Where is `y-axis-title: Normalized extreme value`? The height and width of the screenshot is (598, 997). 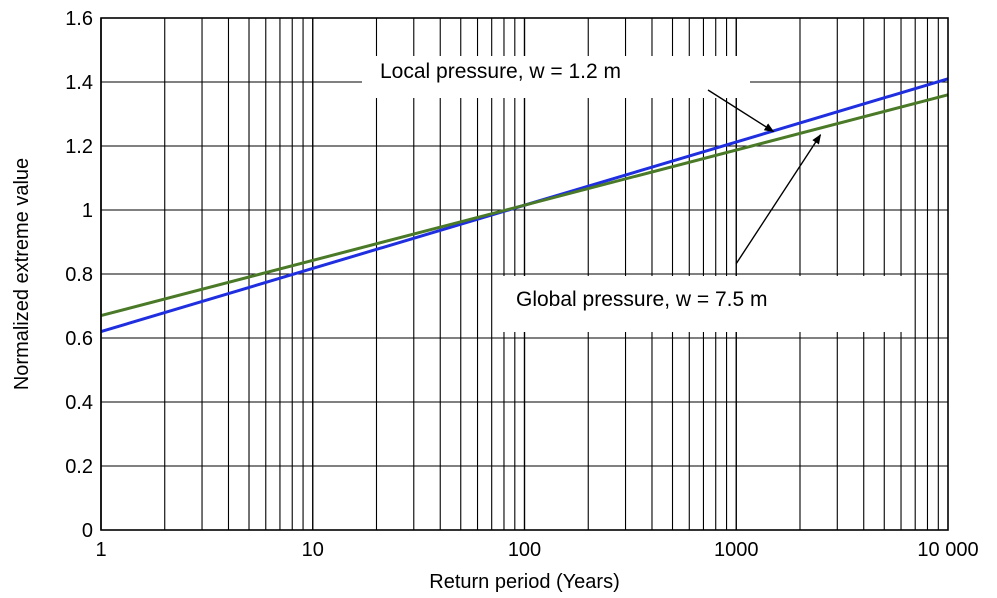 y-axis-title: Normalized extreme value is located at coordinates (22, 274).